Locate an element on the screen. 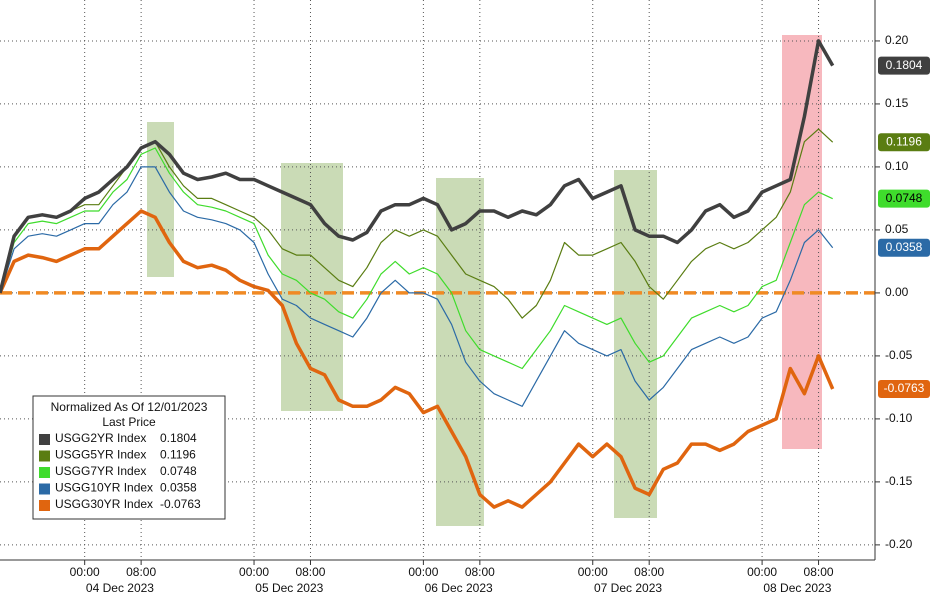 This screenshot has height=597, width=933. last-value-label: 0.0748 is located at coordinates (904, 198).